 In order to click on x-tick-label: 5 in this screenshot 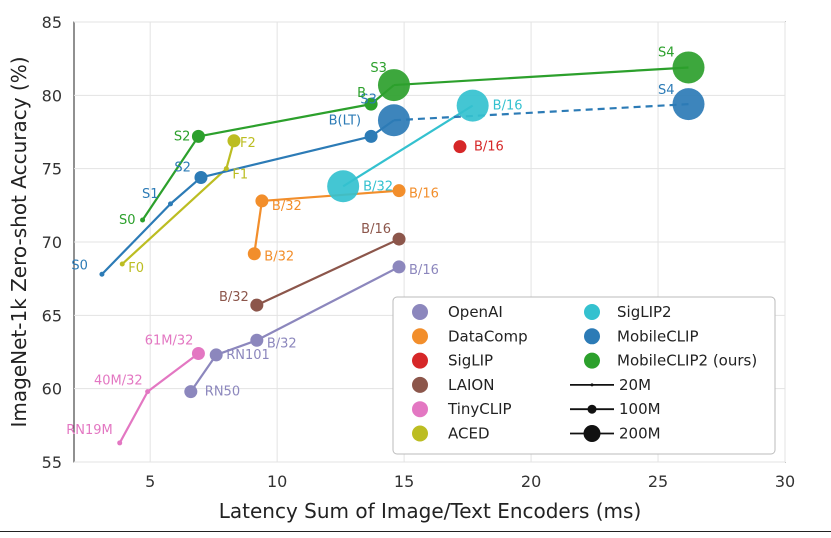, I will do `click(150, 481)`.